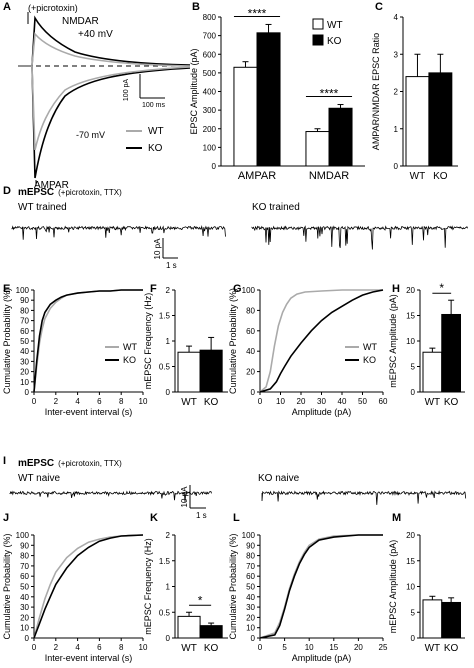 The image size is (474, 668). Describe the element at coordinates (333, 647) in the screenshot. I see `panel-l-x-tick-label: 15` at that location.